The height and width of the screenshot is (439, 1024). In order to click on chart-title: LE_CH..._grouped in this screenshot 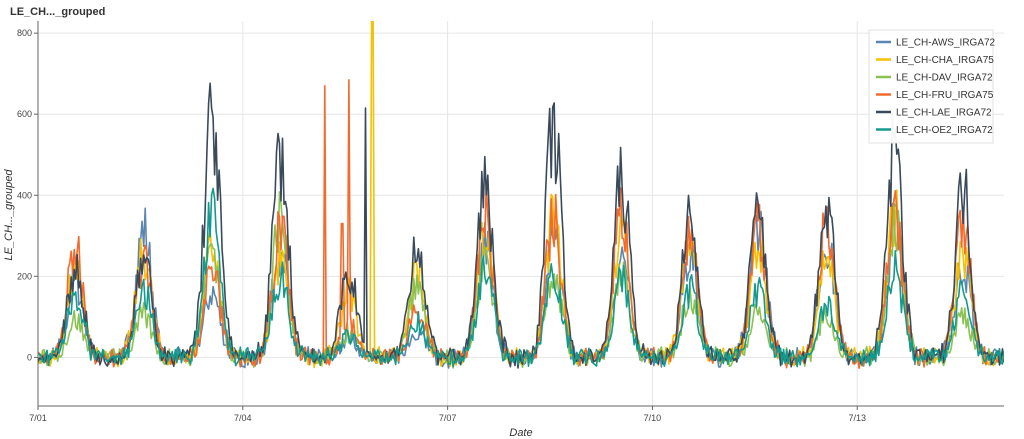, I will do `click(57, 12)`.